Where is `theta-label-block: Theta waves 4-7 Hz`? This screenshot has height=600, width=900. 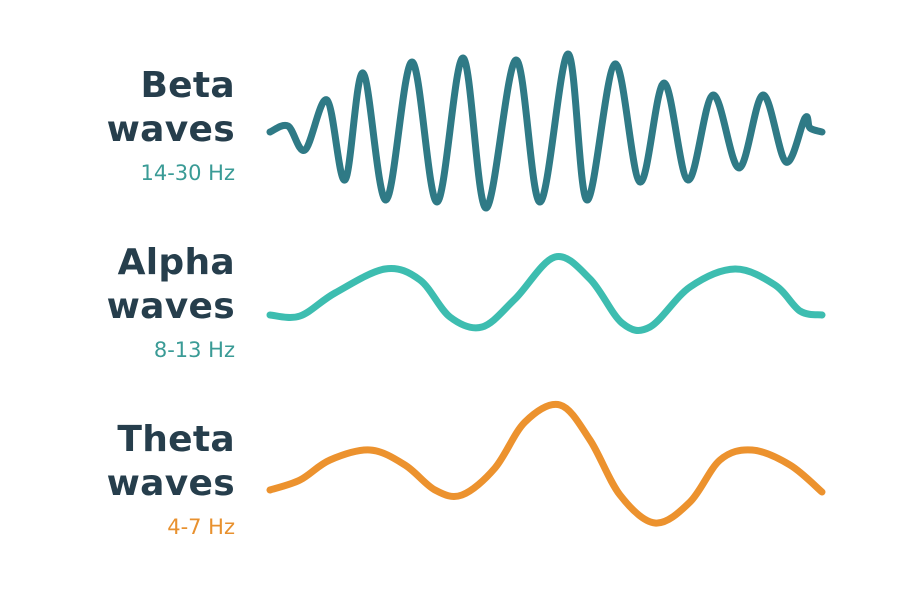 theta-label-block: Theta waves 4-7 Hz is located at coordinates (147, 480).